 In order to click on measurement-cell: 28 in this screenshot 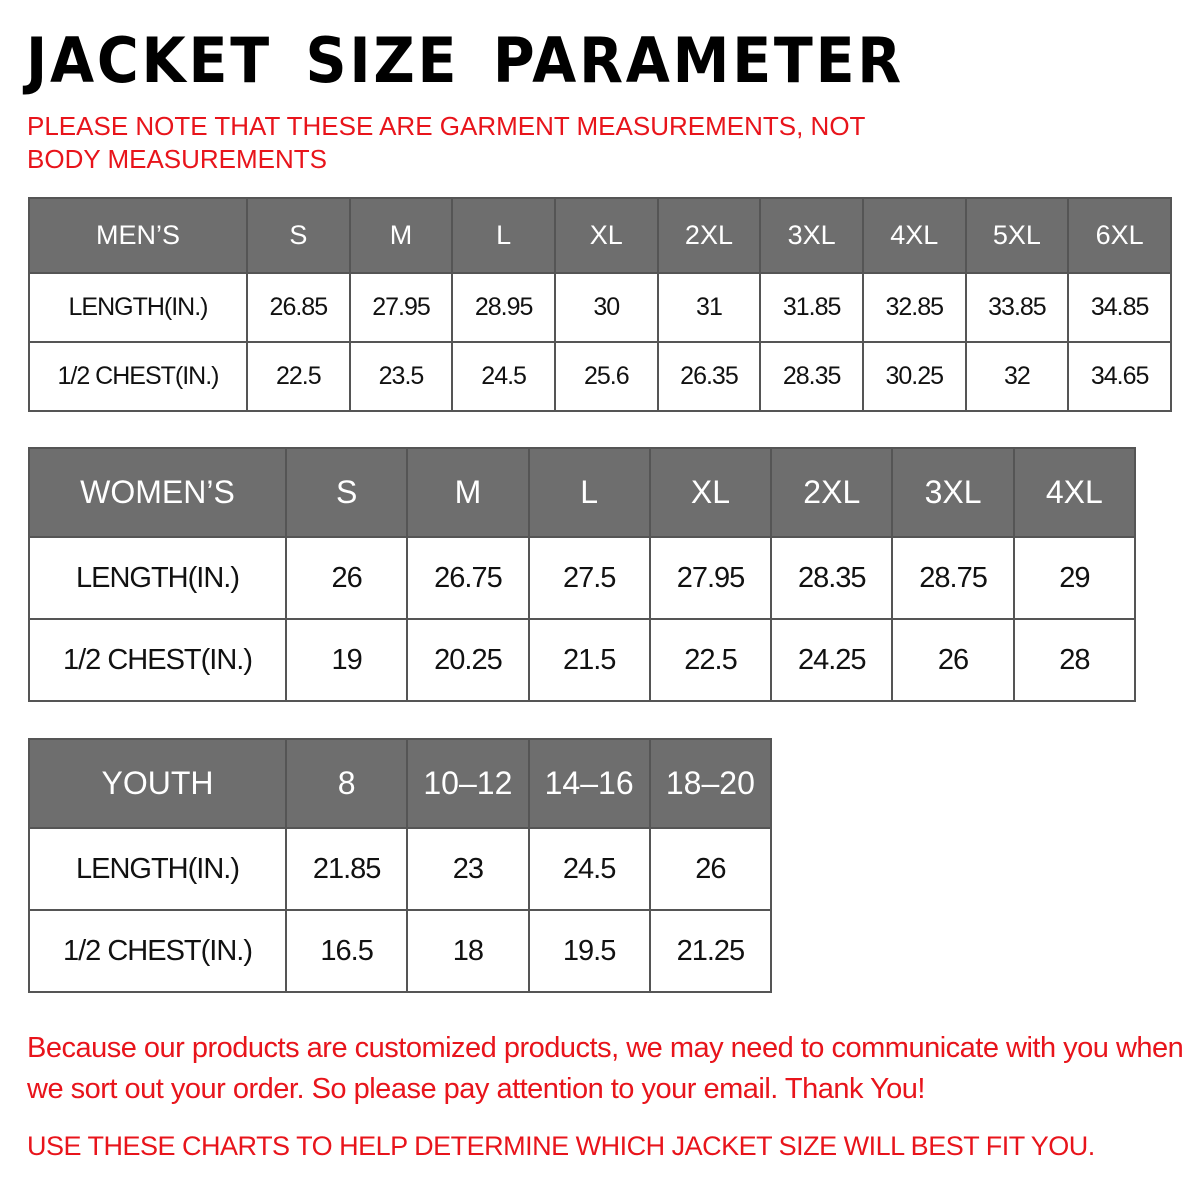, I will do `click(1074, 660)`.